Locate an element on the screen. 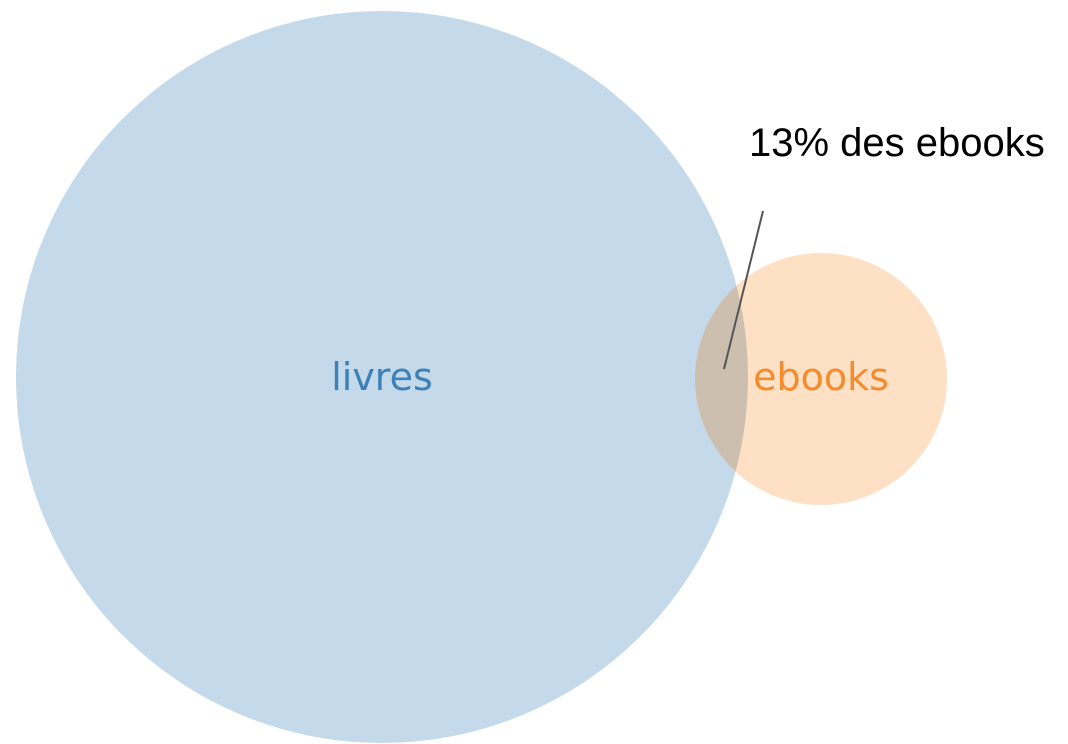 The image size is (1068, 744). livres-label: livres is located at coordinates (382, 377).